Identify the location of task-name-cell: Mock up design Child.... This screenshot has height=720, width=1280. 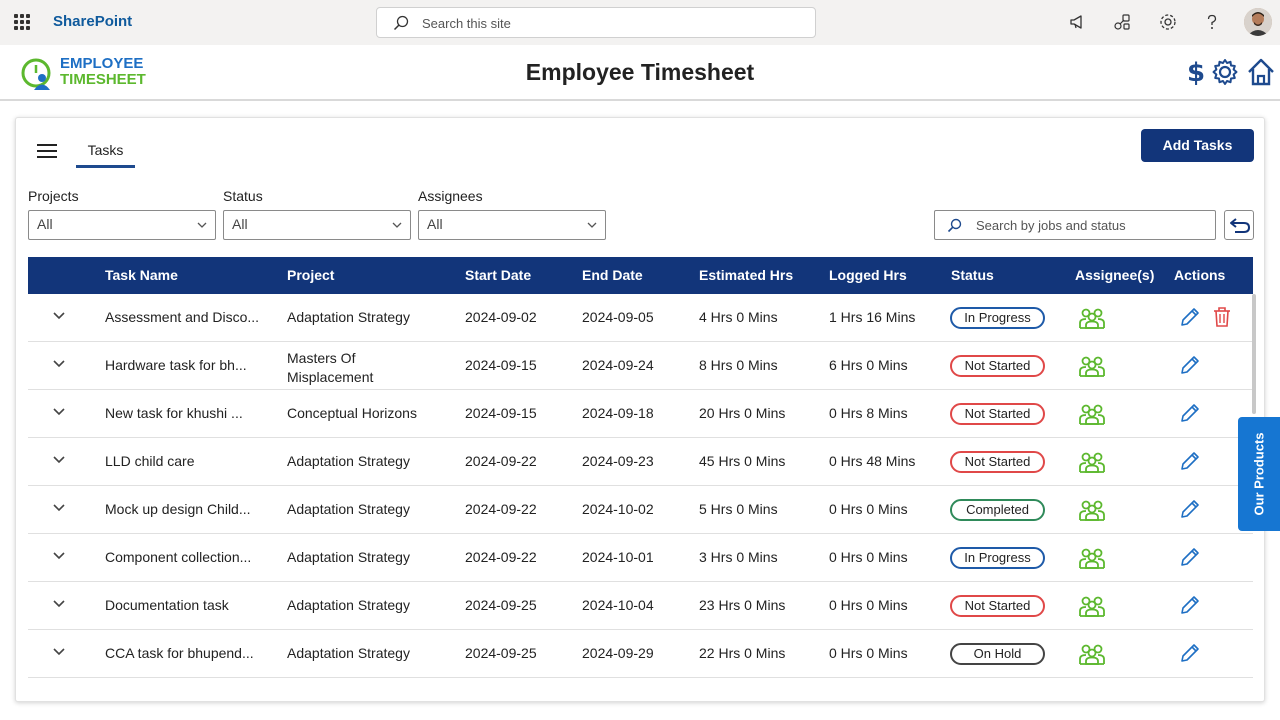
(178, 509).